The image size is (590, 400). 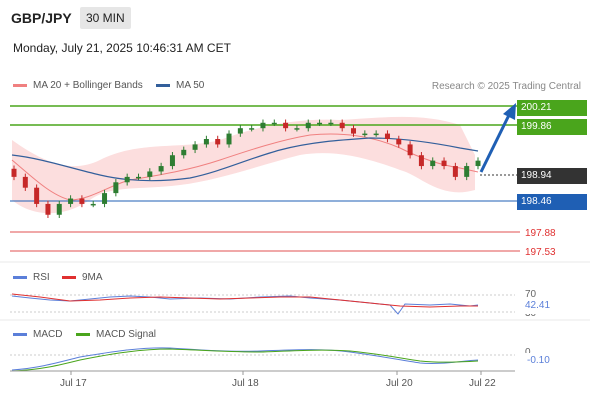 What do you see at coordinates (482, 383) in the screenshot?
I see `x-tick-label: Jul 22` at bounding box center [482, 383].